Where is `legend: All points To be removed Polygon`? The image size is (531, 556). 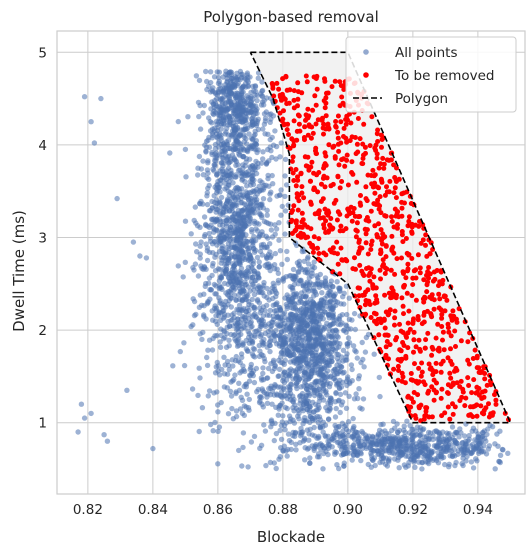
legend: All points To be removed Polygon is located at coordinates (431, 74).